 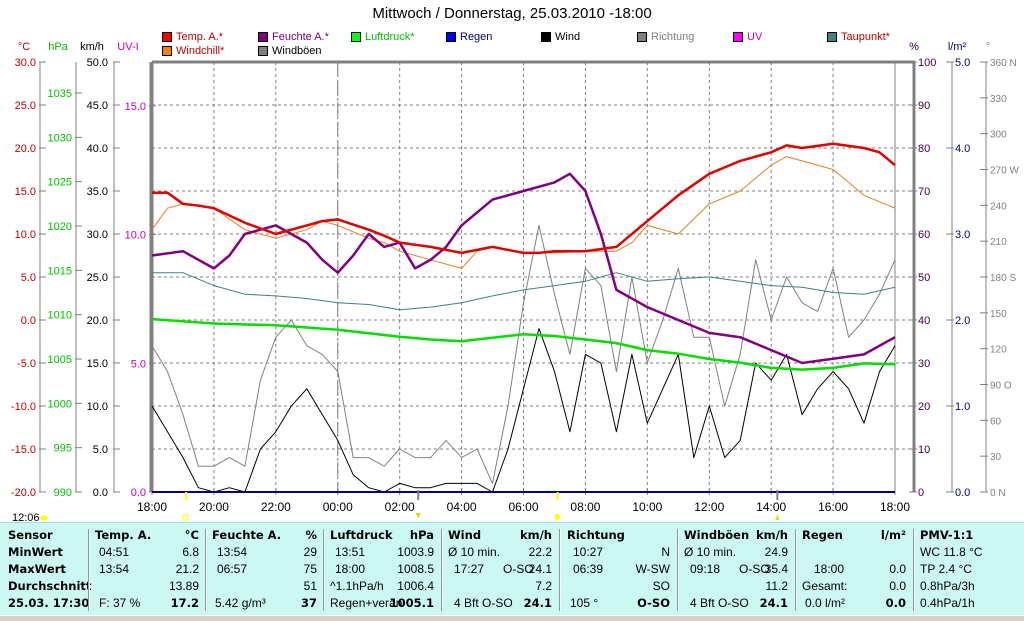 What do you see at coordinates (183, 586) in the screenshot?
I see `temp-avg-value: 13.89` at bounding box center [183, 586].